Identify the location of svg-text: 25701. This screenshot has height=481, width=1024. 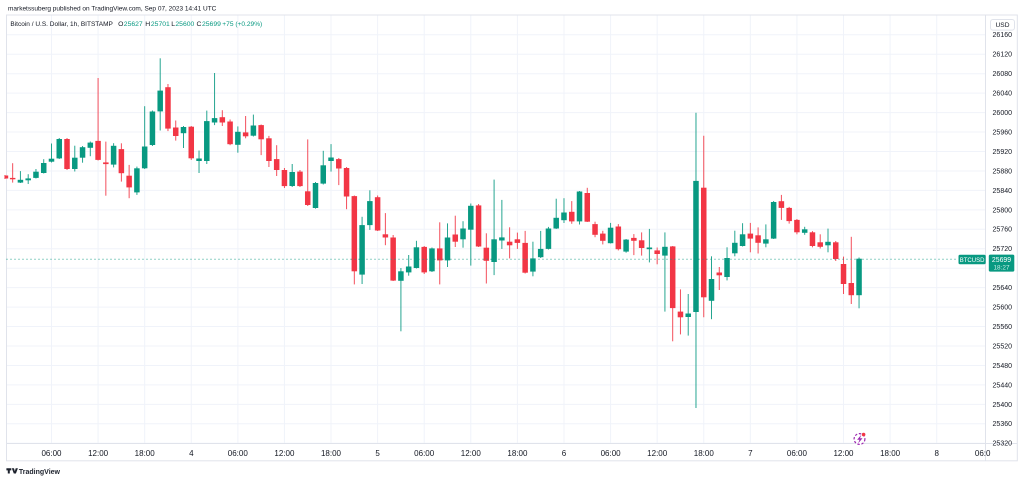
(160, 24).